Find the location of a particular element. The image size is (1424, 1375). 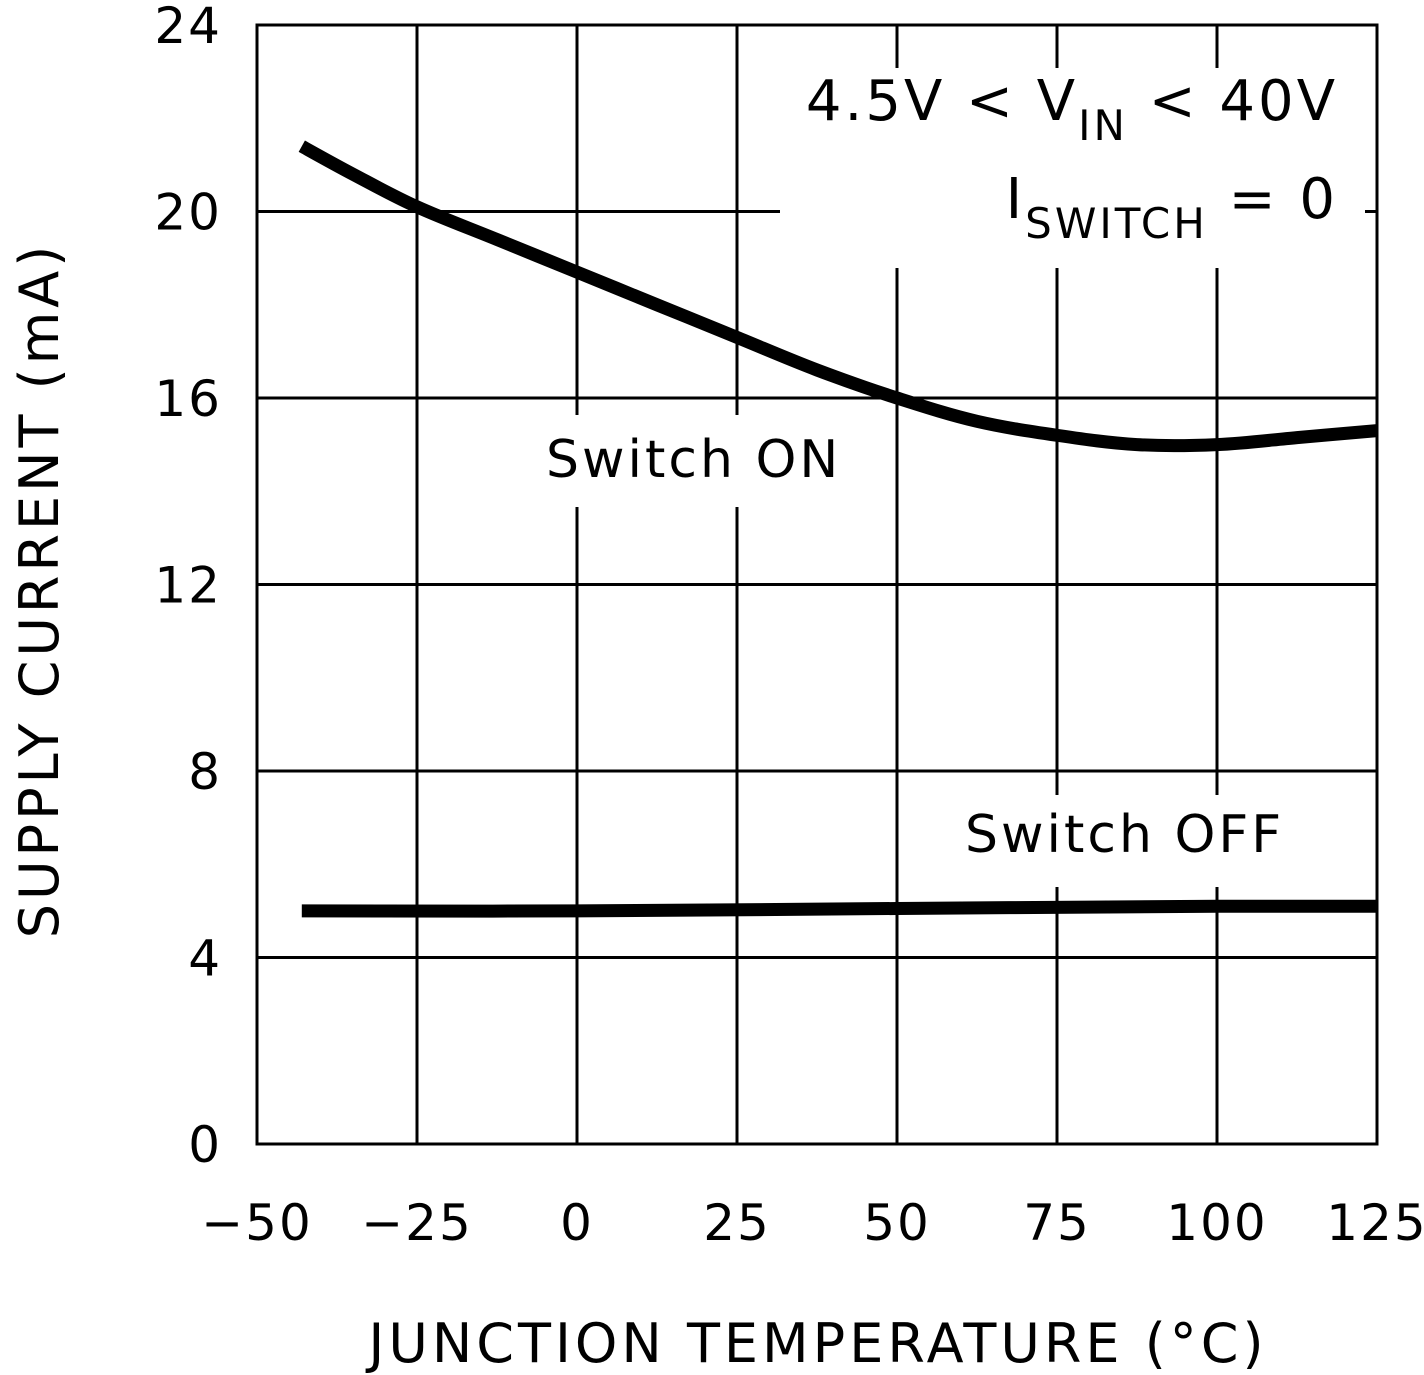

y-tick-label: 12 is located at coordinates (188, 586).